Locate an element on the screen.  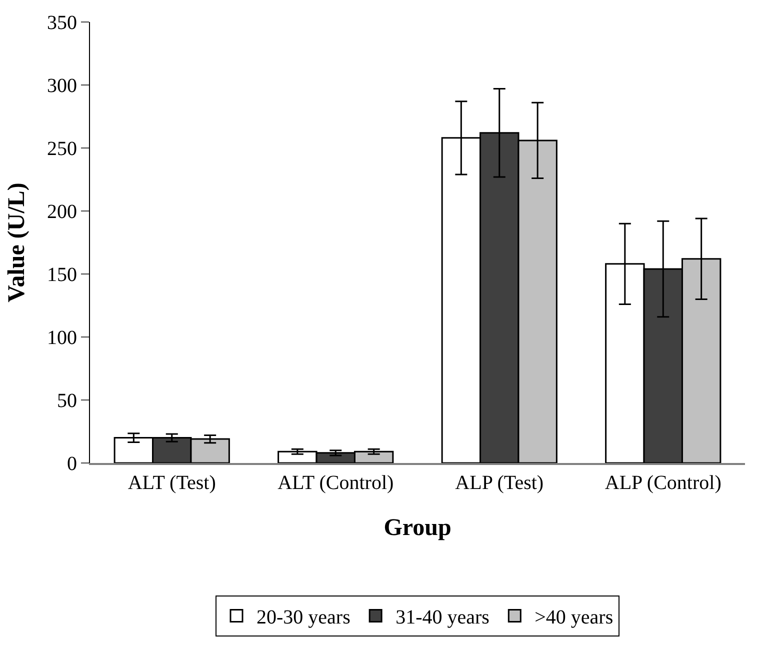
y-tick-label: 300 is located at coordinates (62, 86).